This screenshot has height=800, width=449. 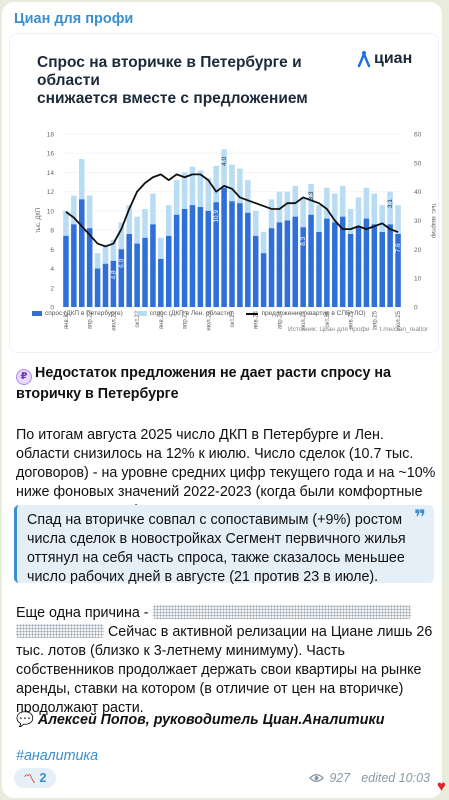 I want to click on post-paragraph-2-start: Еще одна причина -, so click(x=84, y=613).